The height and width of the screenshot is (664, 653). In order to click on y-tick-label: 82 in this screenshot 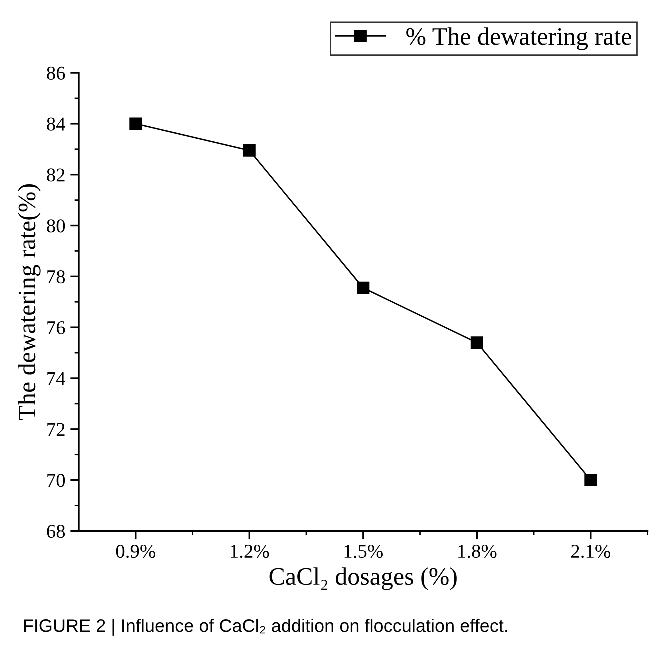, I will do `click(56, 175)`.